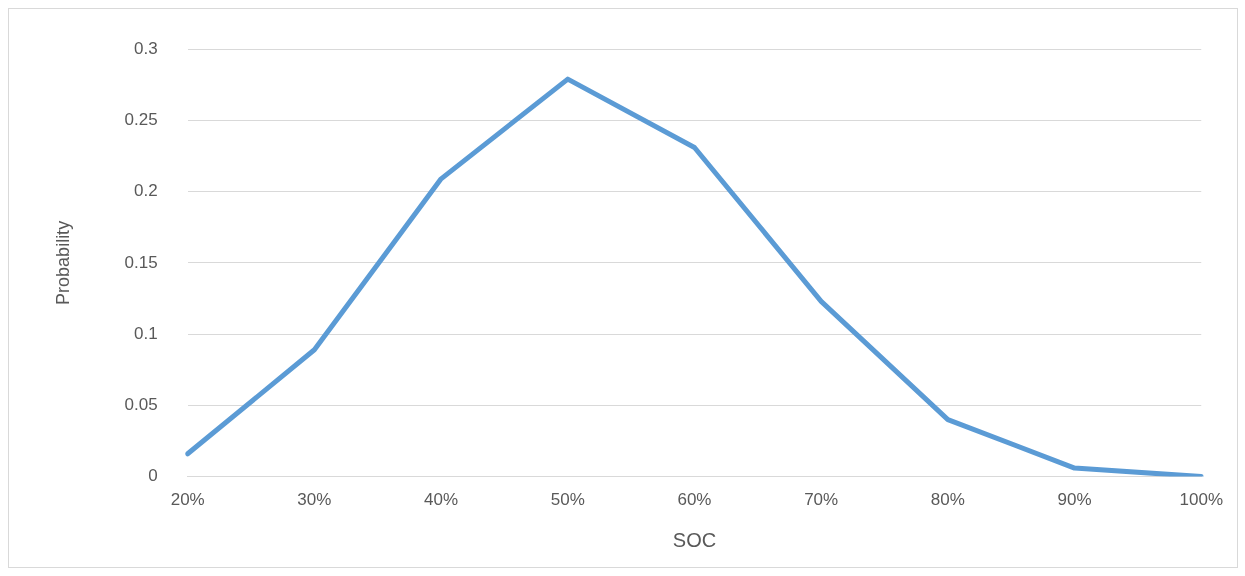 Image resolution: width=1245 pixels, height=576 pixels. Describe the element at coordinates (821, 500) in the screenshot. I see `x-tick-label: 70%` at that location.